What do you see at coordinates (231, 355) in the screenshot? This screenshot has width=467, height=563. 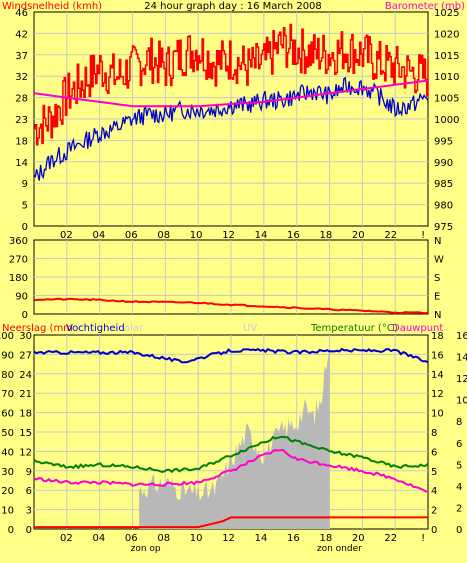 I see `series-line-humidity` at bounding box center [231, 355].